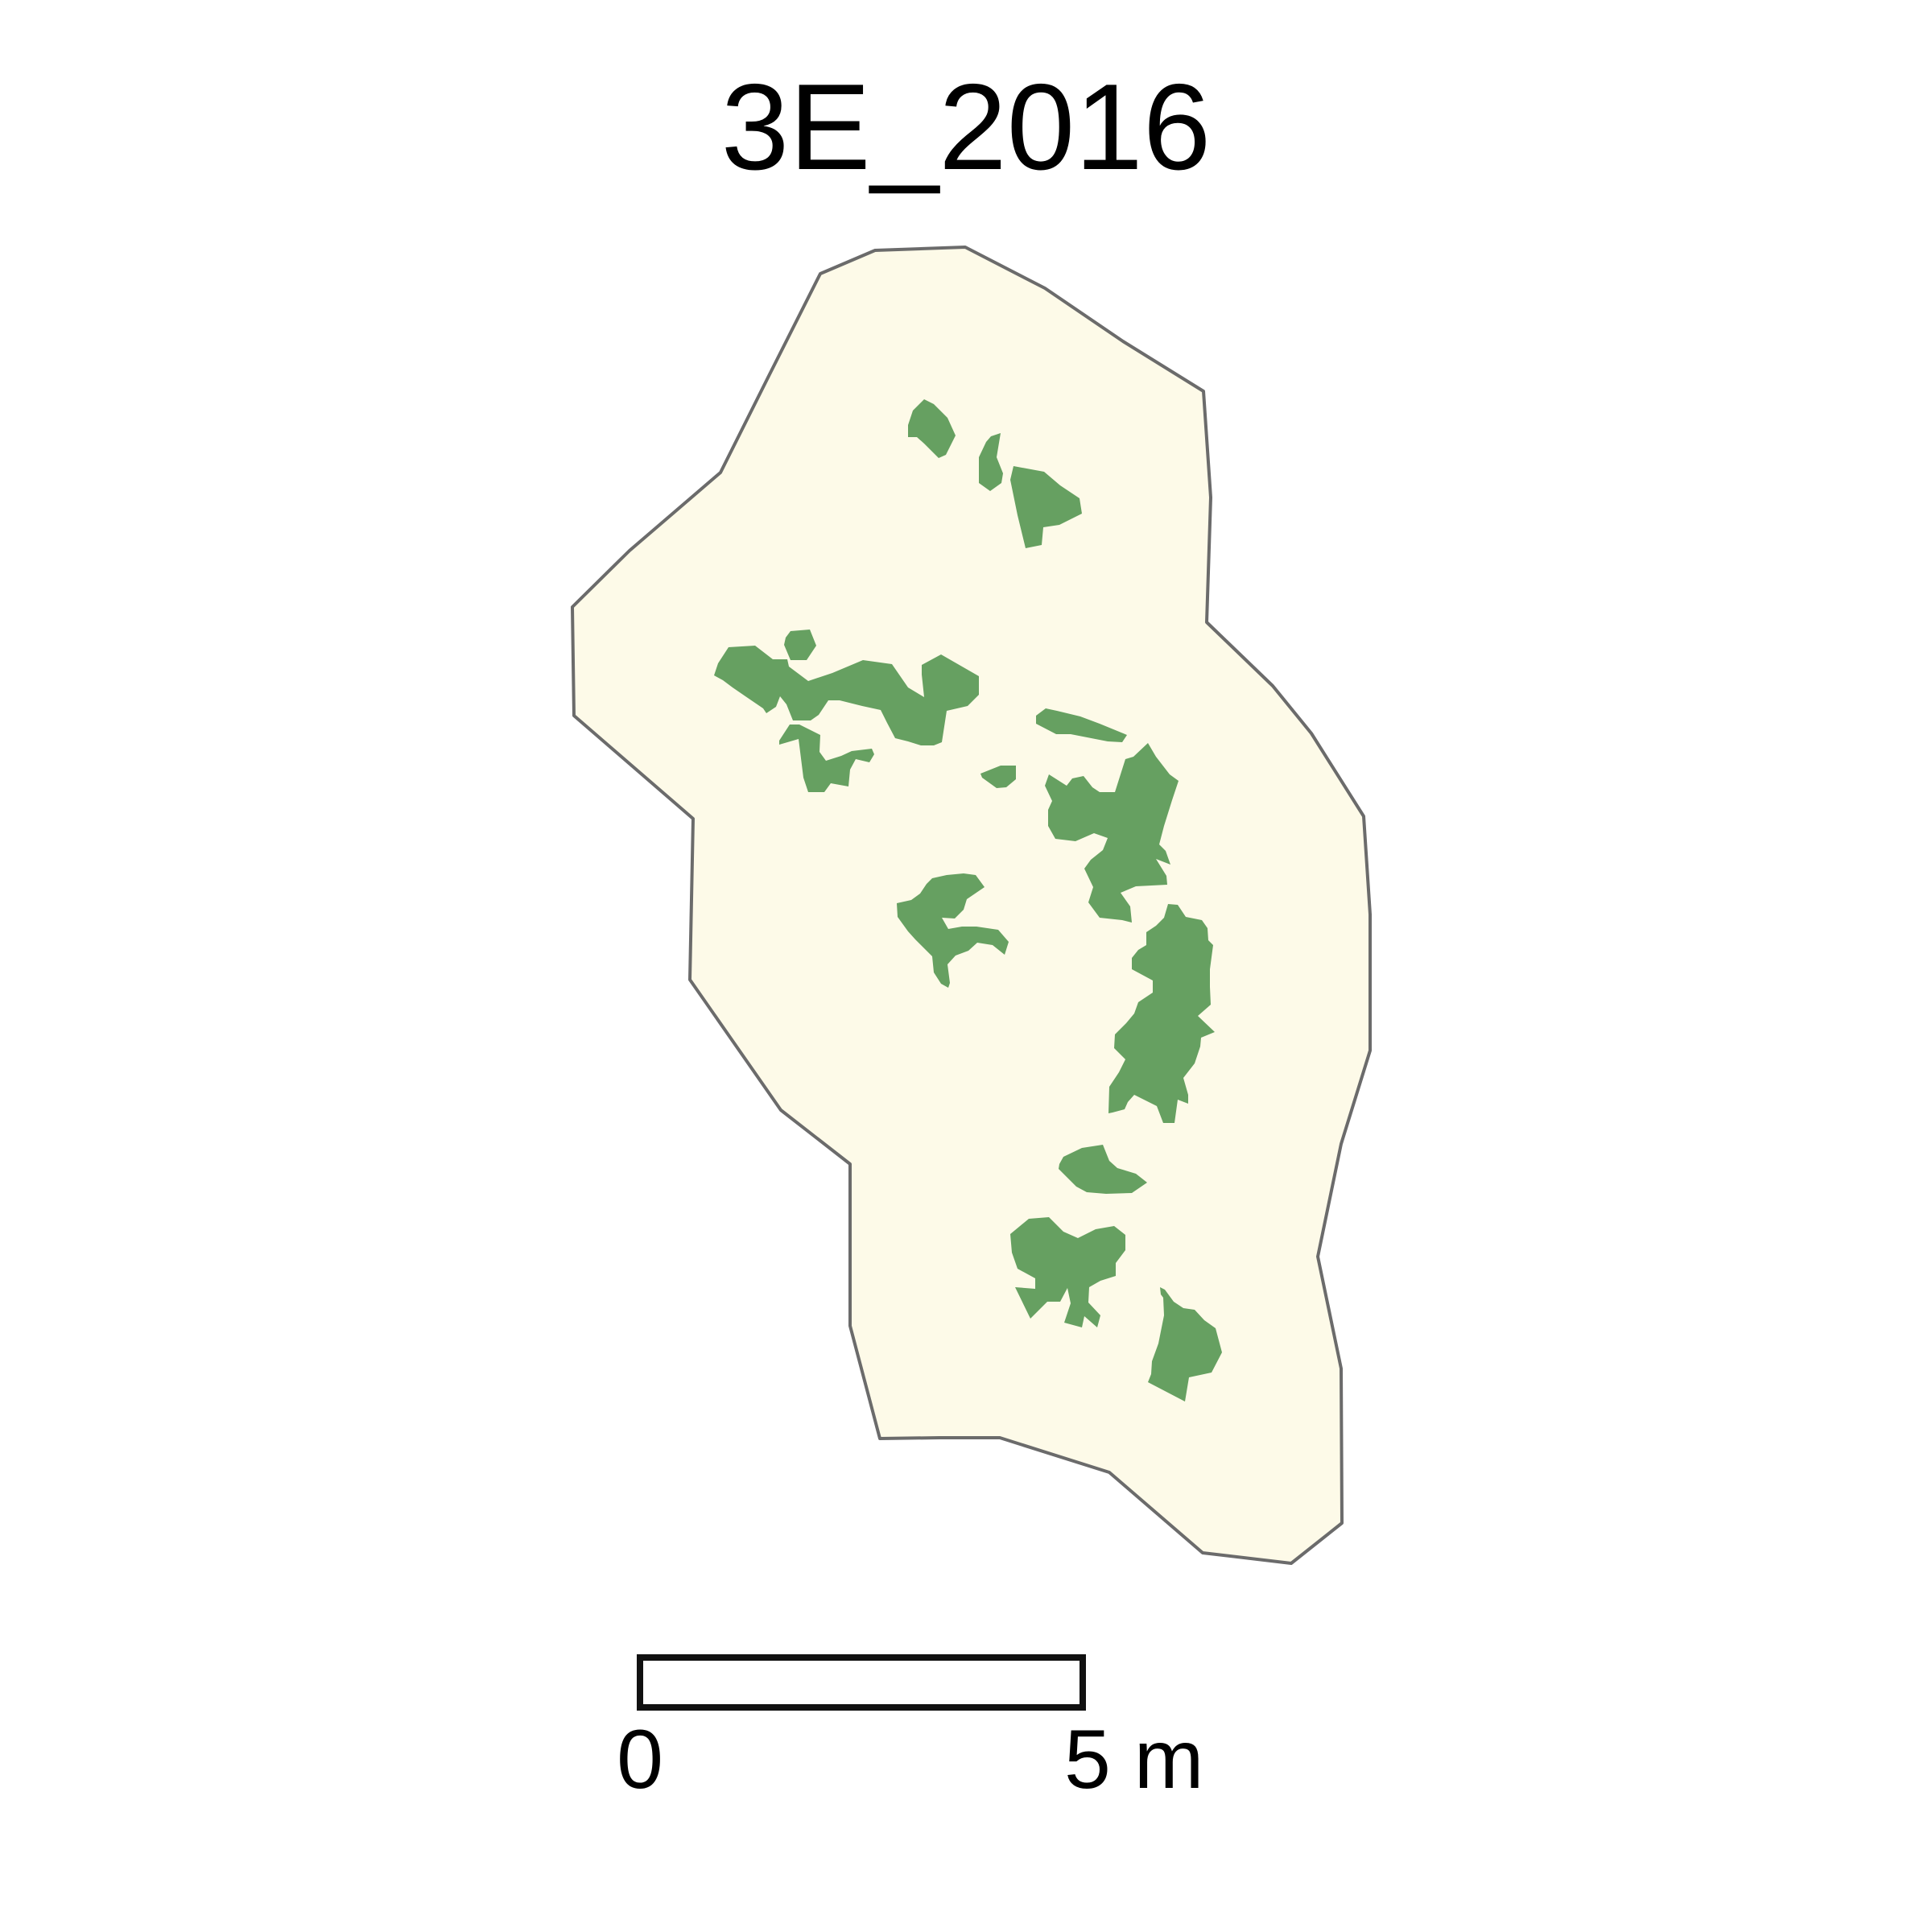  I want to click on map-title: 3E_2016, so click(966, 127).